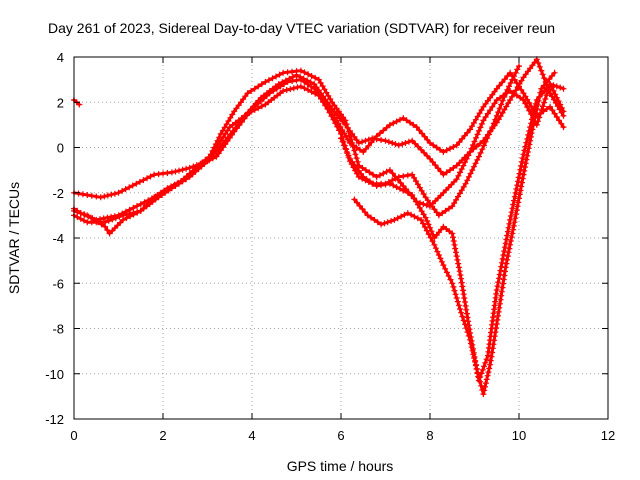 The height and width of the screenshot is (480, 640). Describe the element at coordinates (429, 435) in the screenshot. I see `x-tick-label: 8` at that location.